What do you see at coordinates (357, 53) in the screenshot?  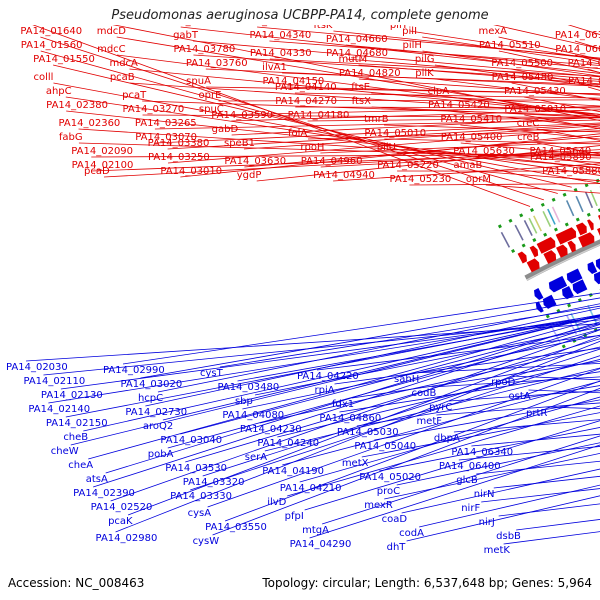 I see `forward-gene-label-50: PA14_04680` at bounding box center [357, 53].